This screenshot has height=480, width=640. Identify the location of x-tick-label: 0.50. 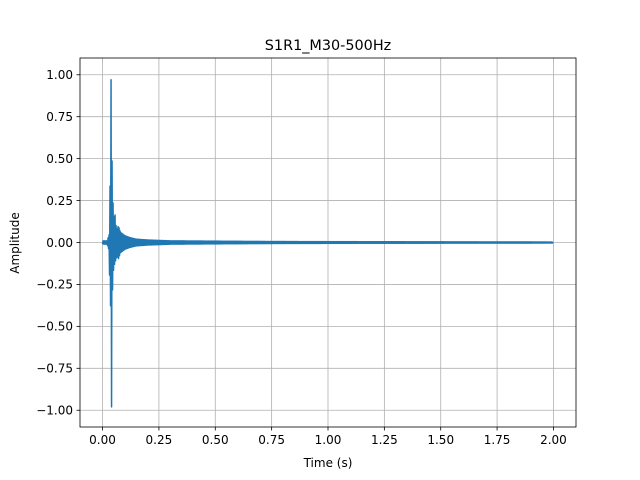
(215, 440).